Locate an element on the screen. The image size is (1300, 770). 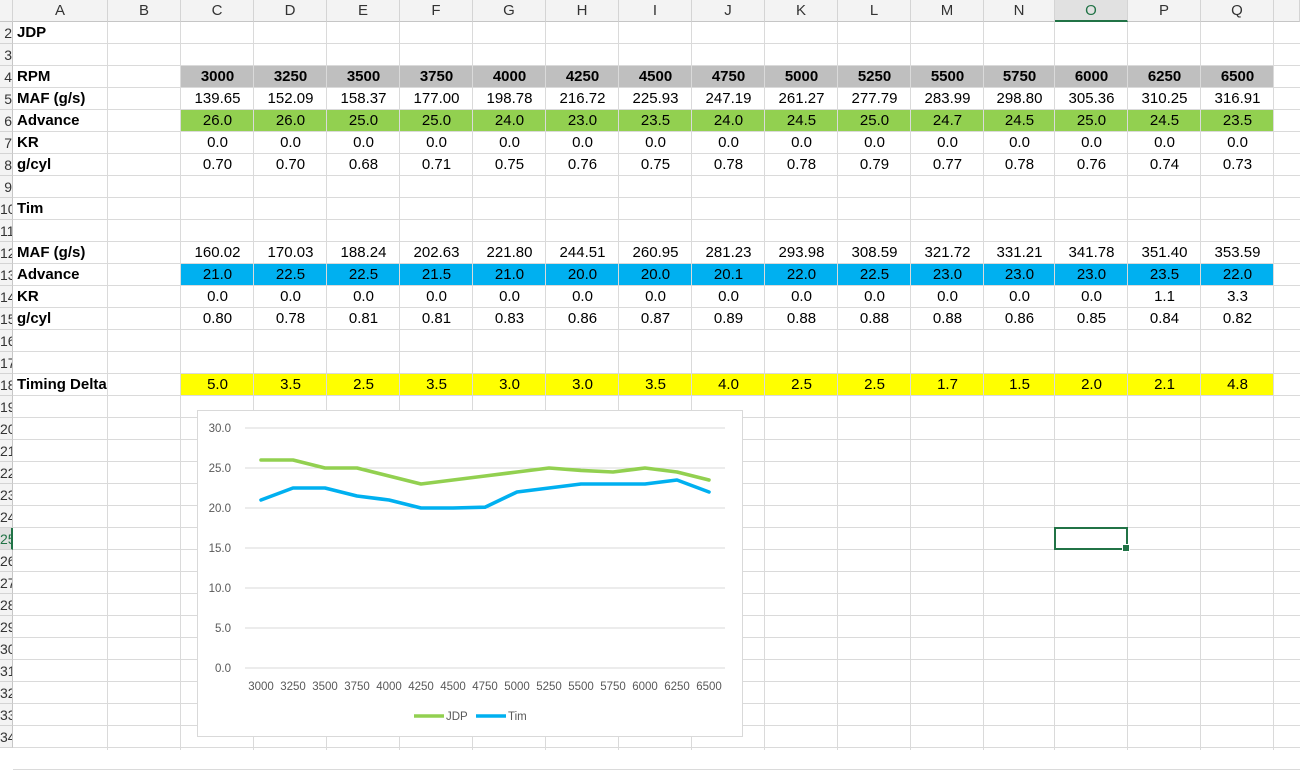
cell-tim-gcyl-m: 0.88 is located at coordinates (947, 318).